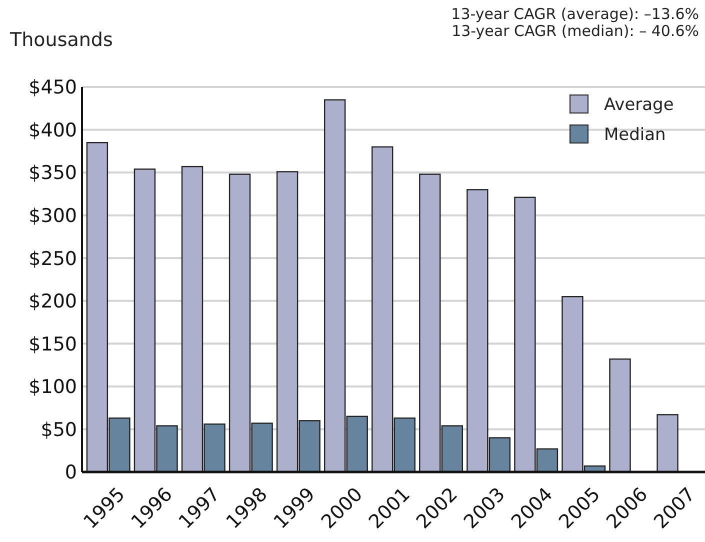 The image size is (705, 542). What do you see at coordinates (52, 87) in the screenshot?
I see `y-tick-label: $450` at bounding box center [52, 87].